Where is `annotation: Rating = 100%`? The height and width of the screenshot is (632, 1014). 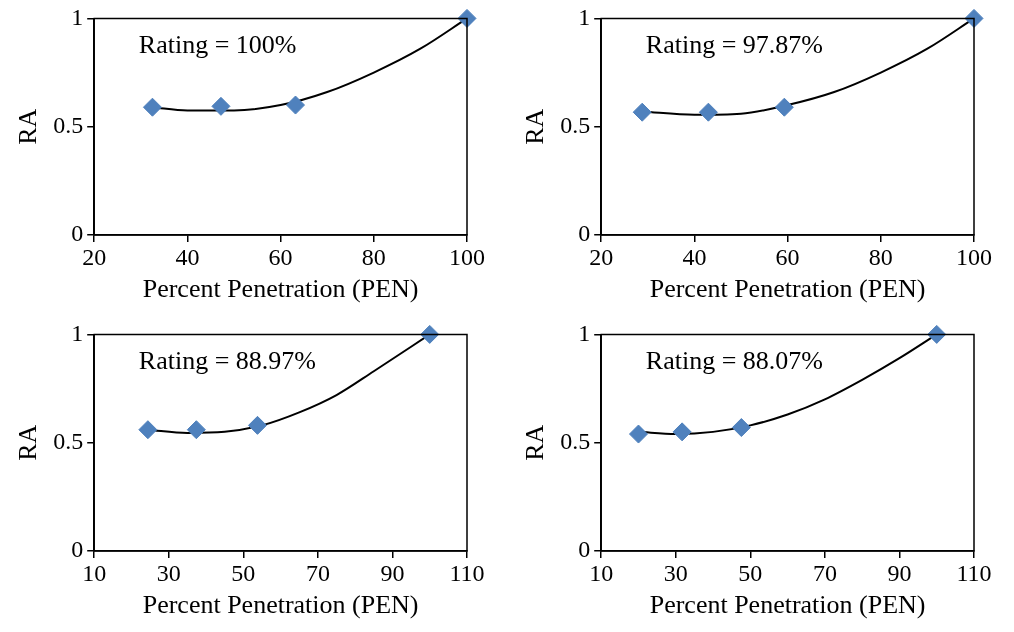
annotation: Rating = 100% is located at coordinates (217, 45).